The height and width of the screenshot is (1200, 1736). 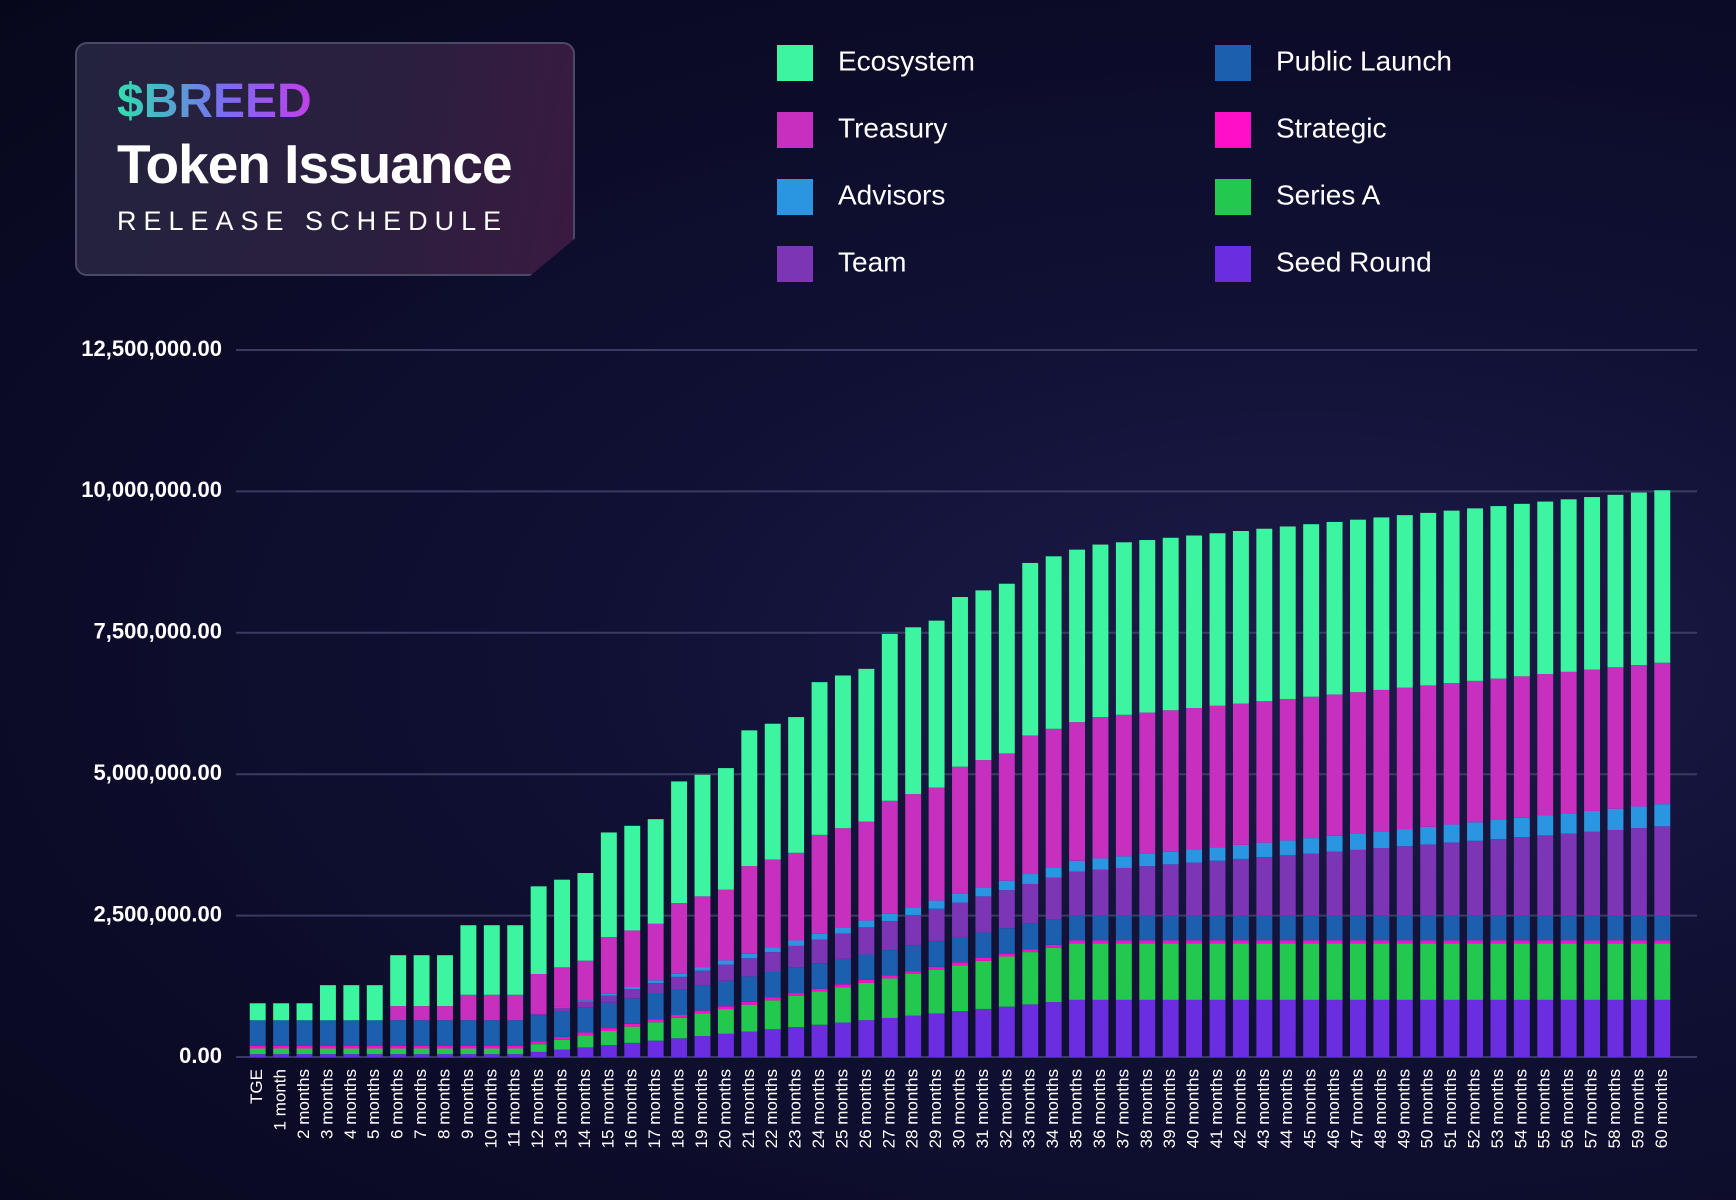 I want to click on x-tick-label: 39 months, so click(x=1169, y=1108).